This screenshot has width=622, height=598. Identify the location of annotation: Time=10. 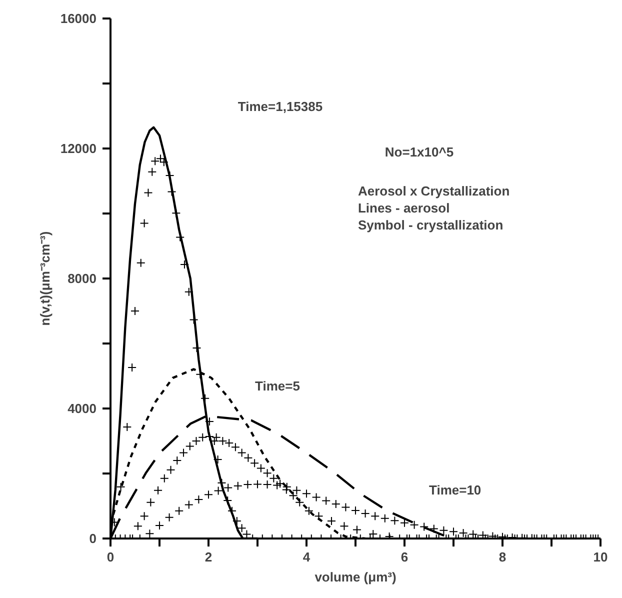
(455, 490).